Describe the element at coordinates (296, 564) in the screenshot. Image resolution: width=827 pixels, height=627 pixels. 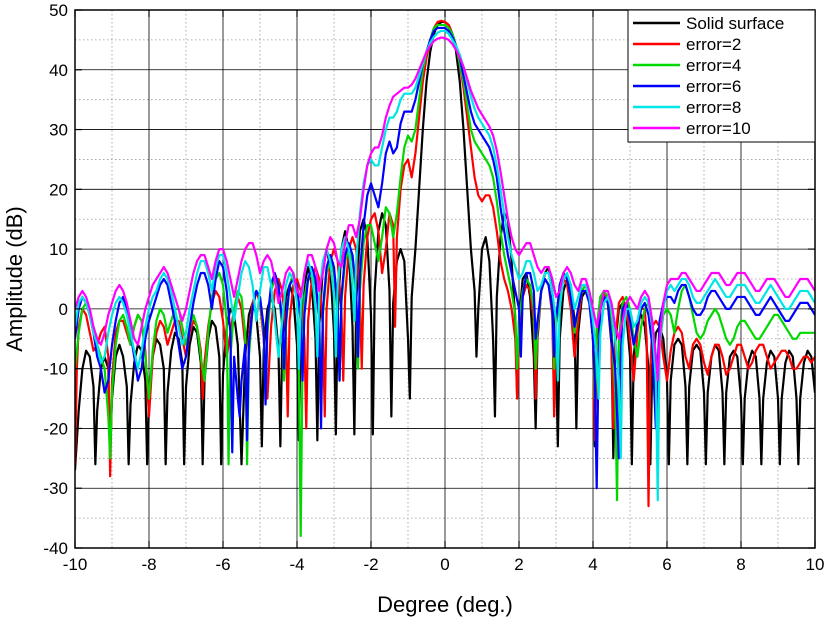
I see `x-tick-label: -4` at that location.